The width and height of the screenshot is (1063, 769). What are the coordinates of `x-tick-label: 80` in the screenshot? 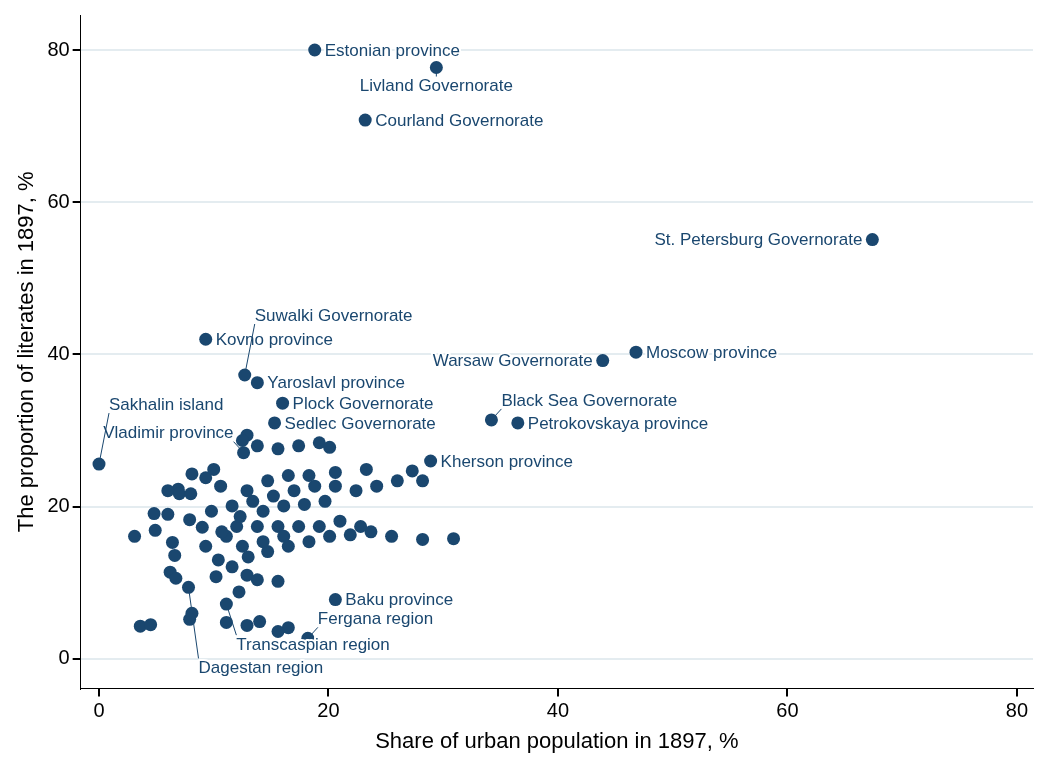 It's located at (1017, 710).